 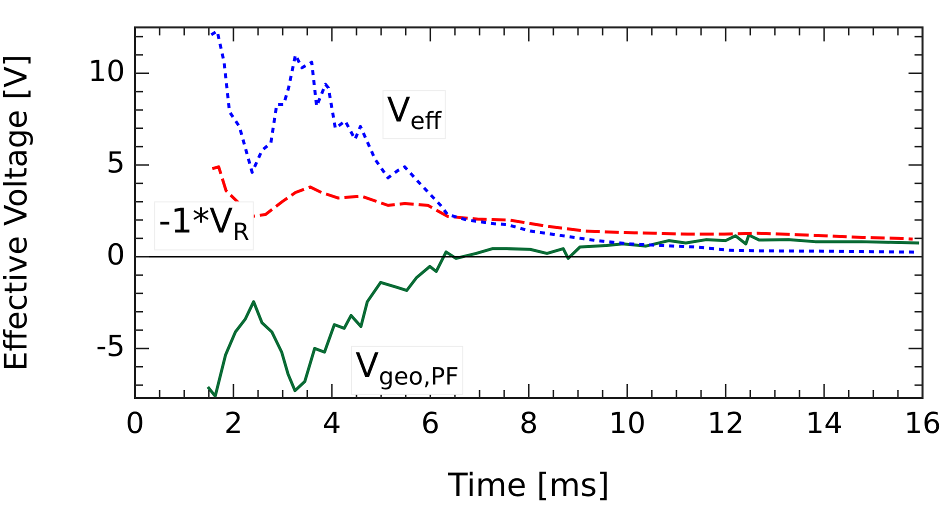 What do you see at coordinates (332, 423) in the screenshot?
I see `x-tick-label: 4` at bounding box center [332, 423].